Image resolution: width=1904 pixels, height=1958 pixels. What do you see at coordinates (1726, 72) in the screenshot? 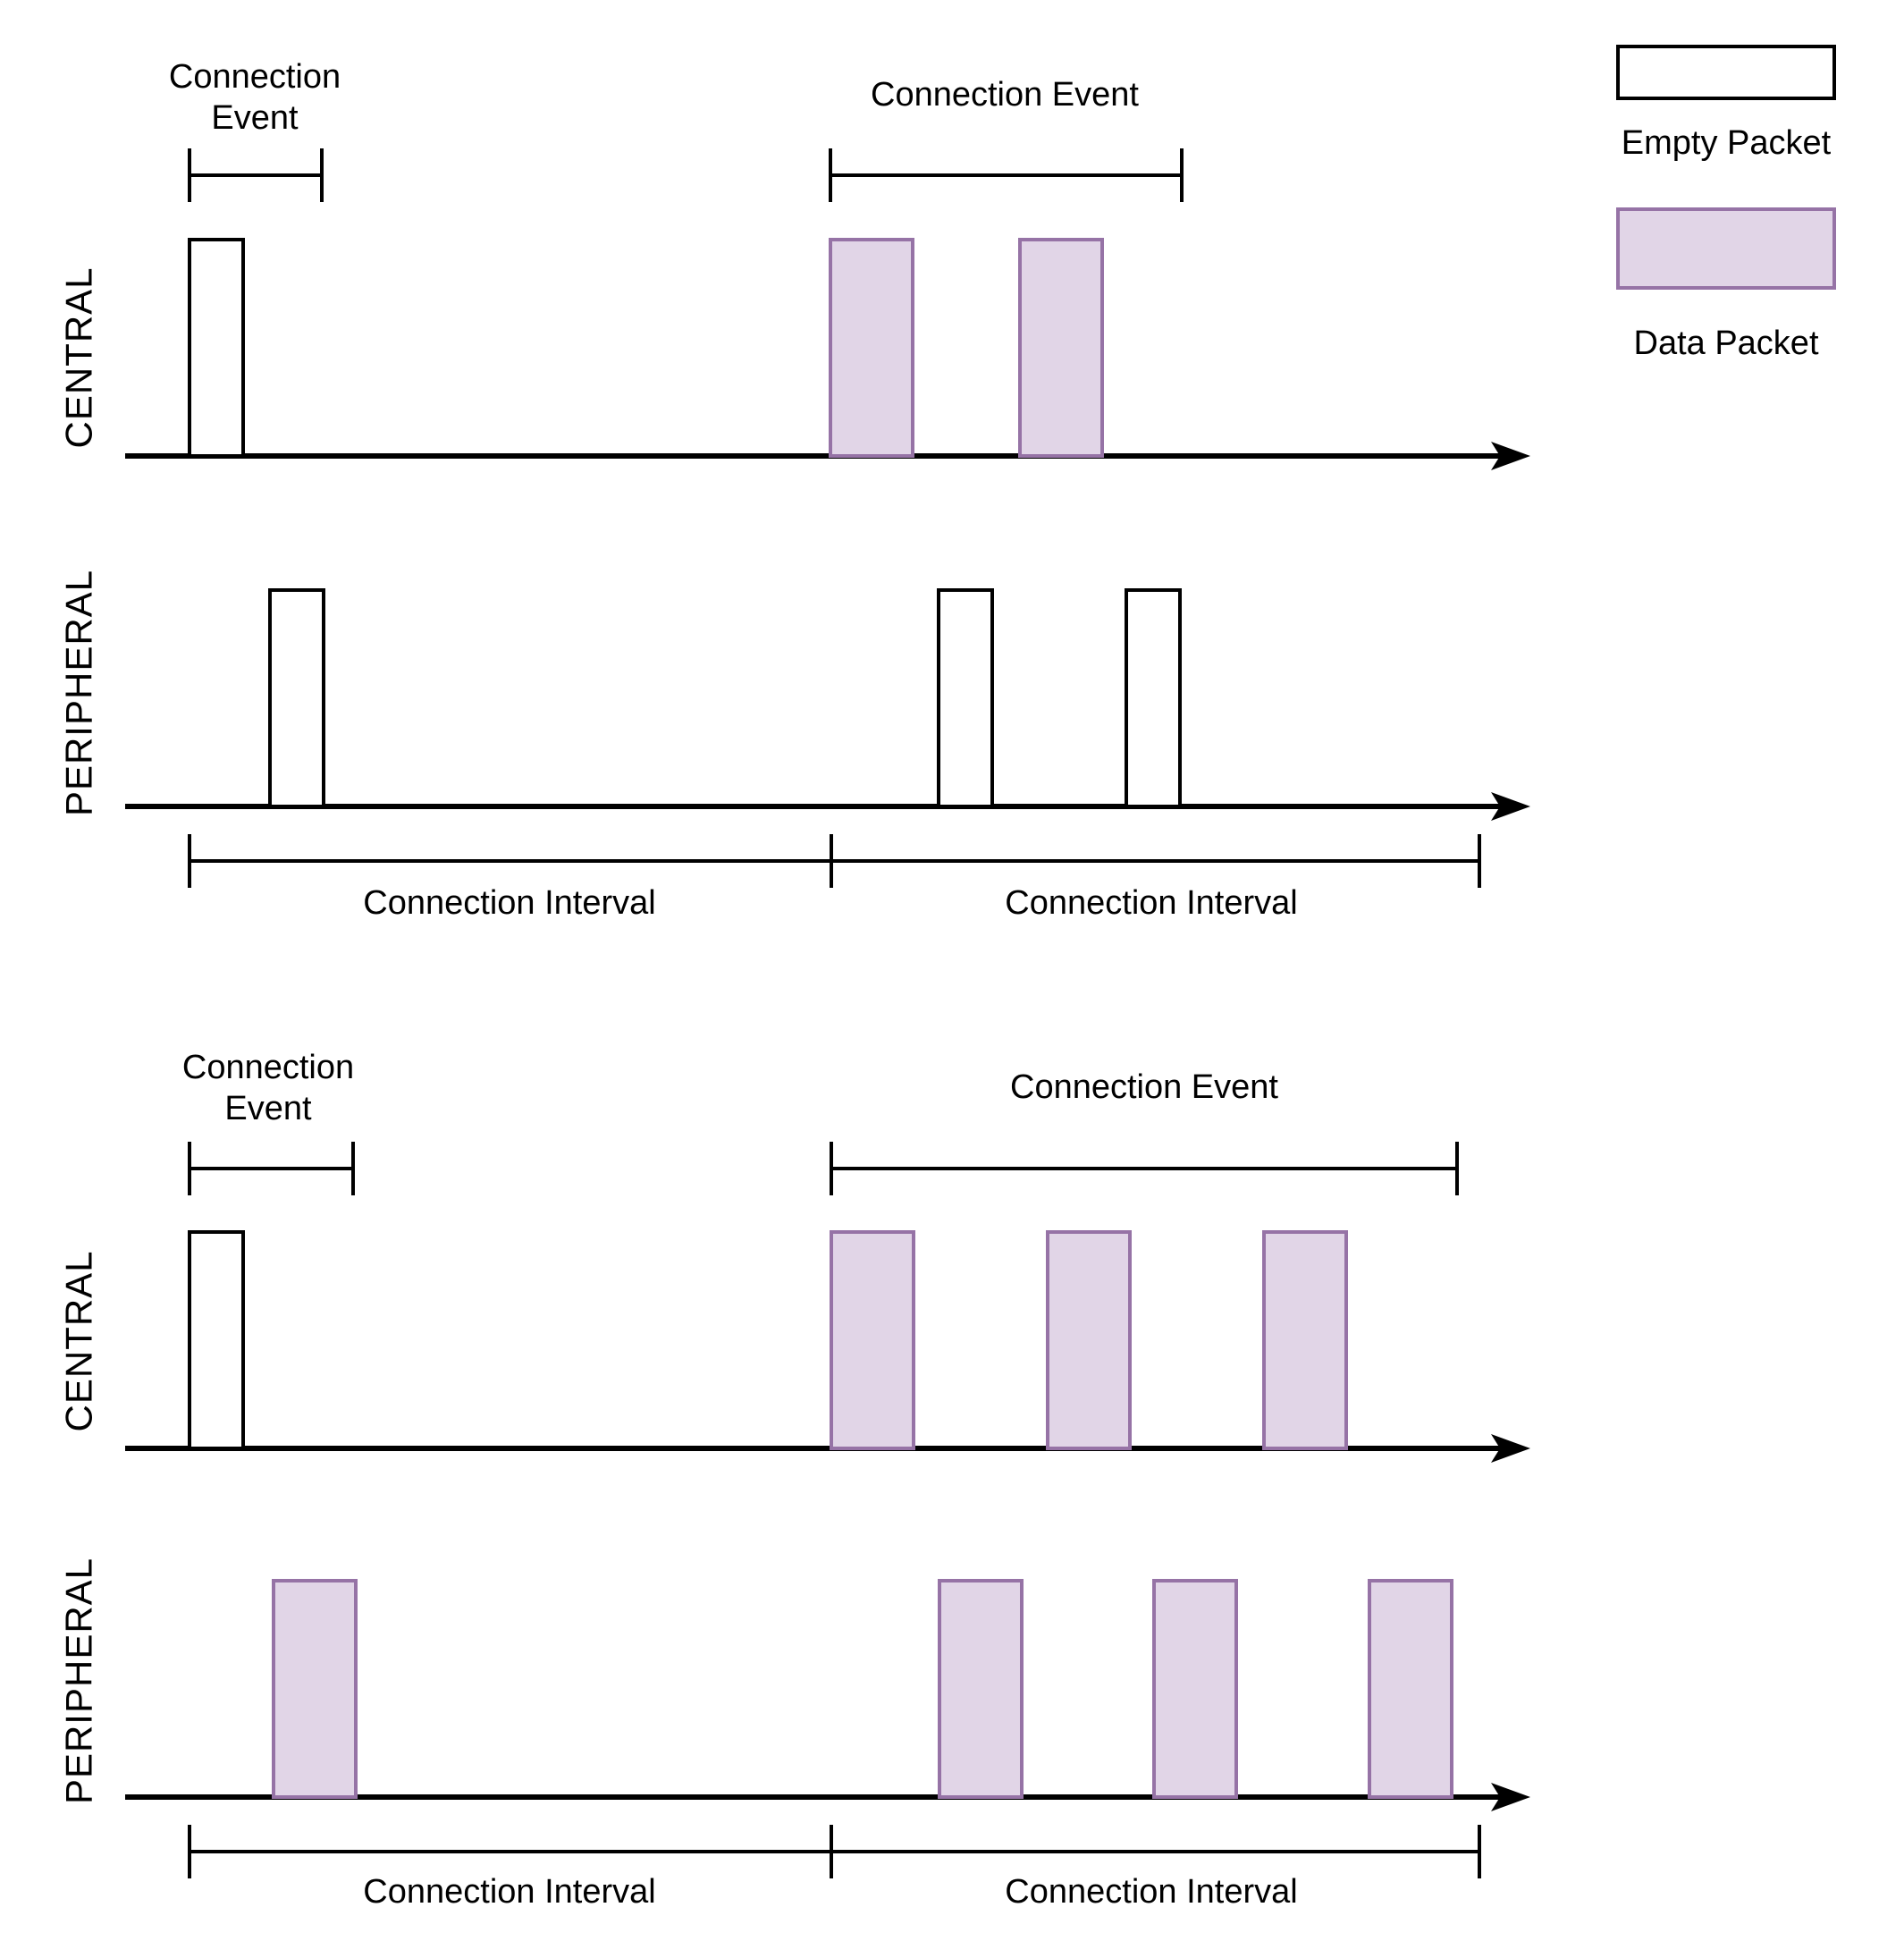
I see `legend-empty-packet-swatch` at bounding box center [1726, 72].